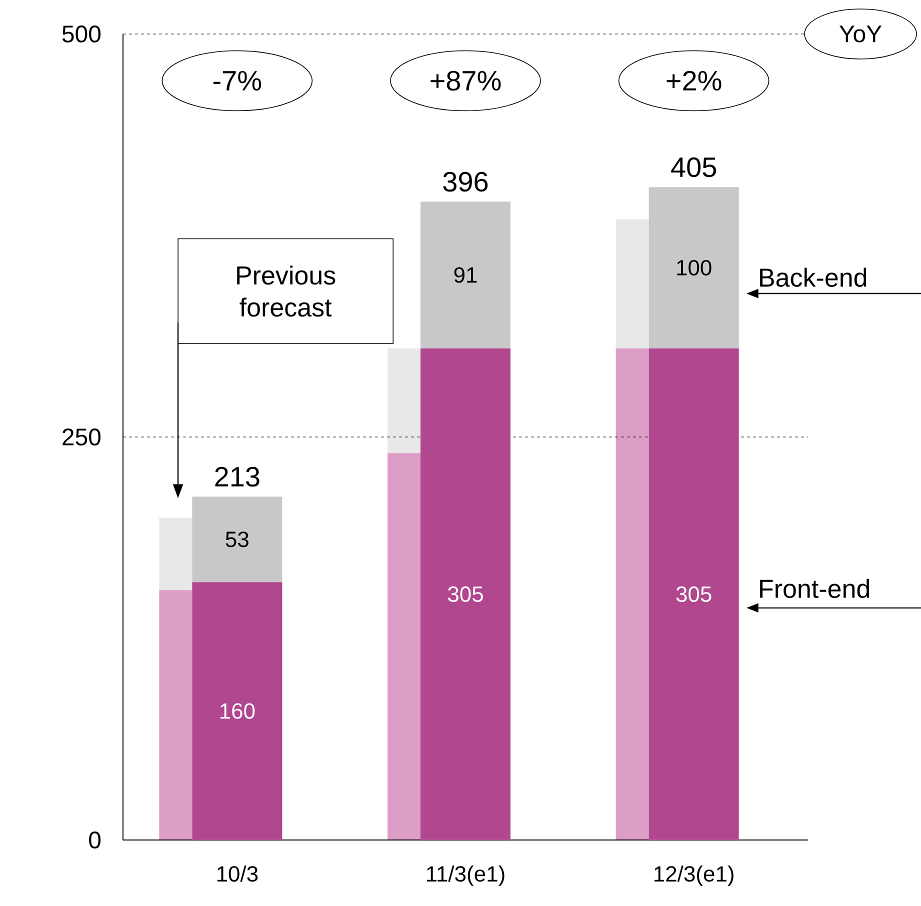  I want to click on annotation: +2%, so click(694, 80).